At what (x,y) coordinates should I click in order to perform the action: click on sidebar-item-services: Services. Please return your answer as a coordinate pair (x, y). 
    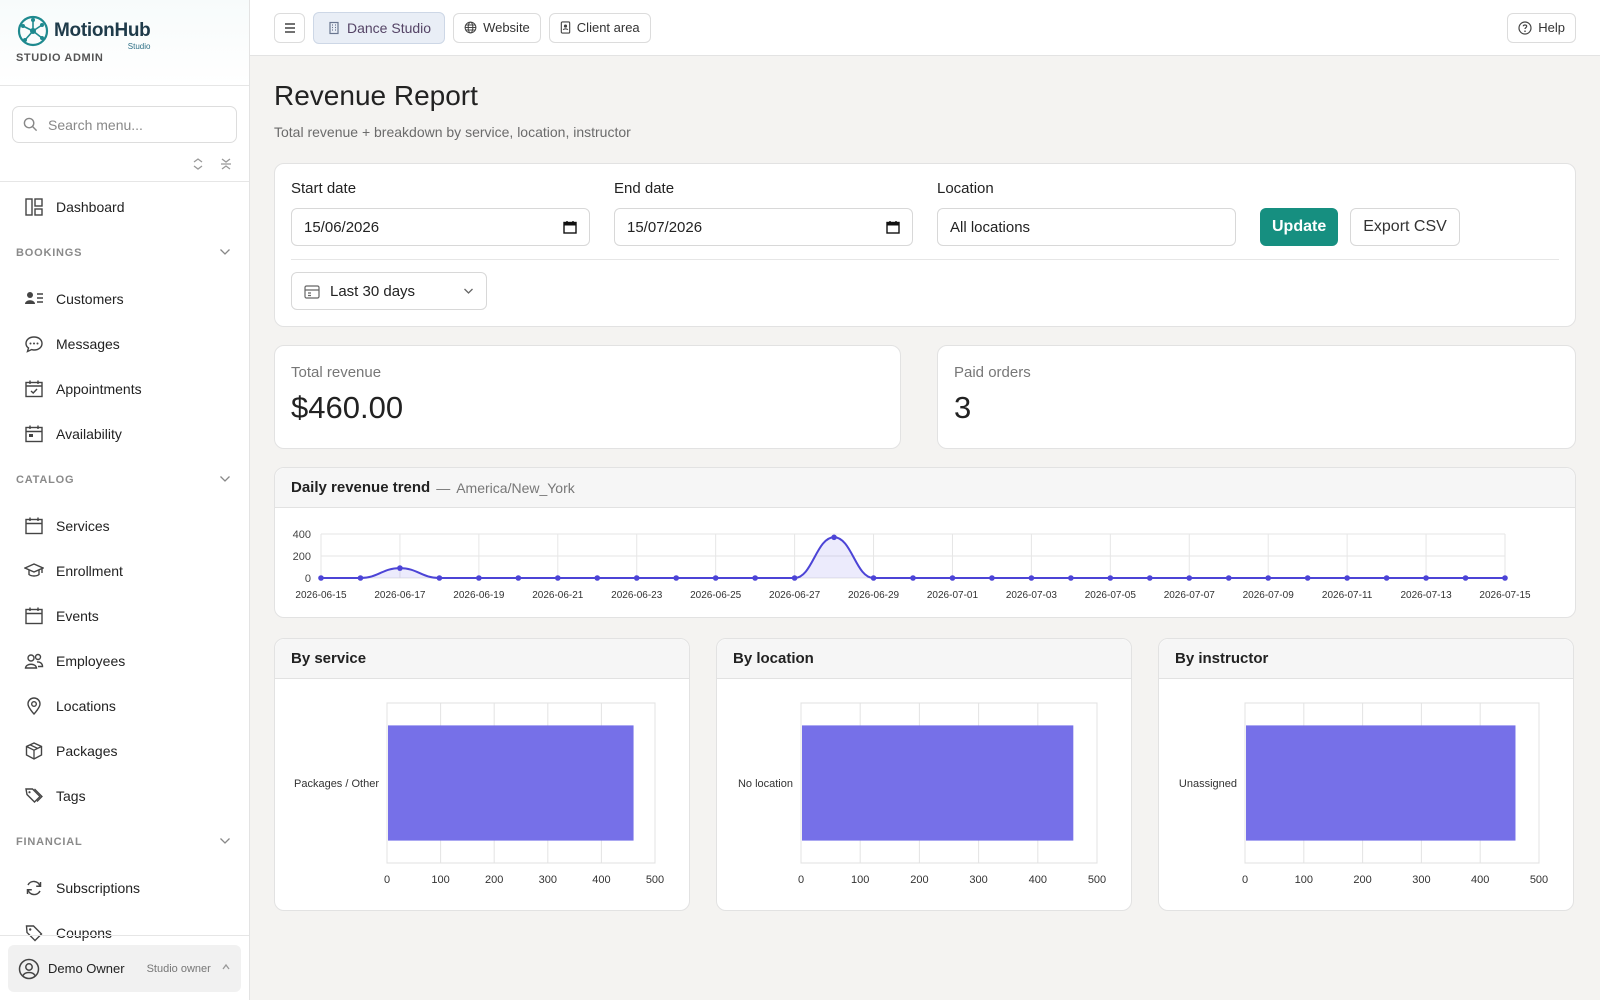
    Looking at the image, I should click on (124, 525).